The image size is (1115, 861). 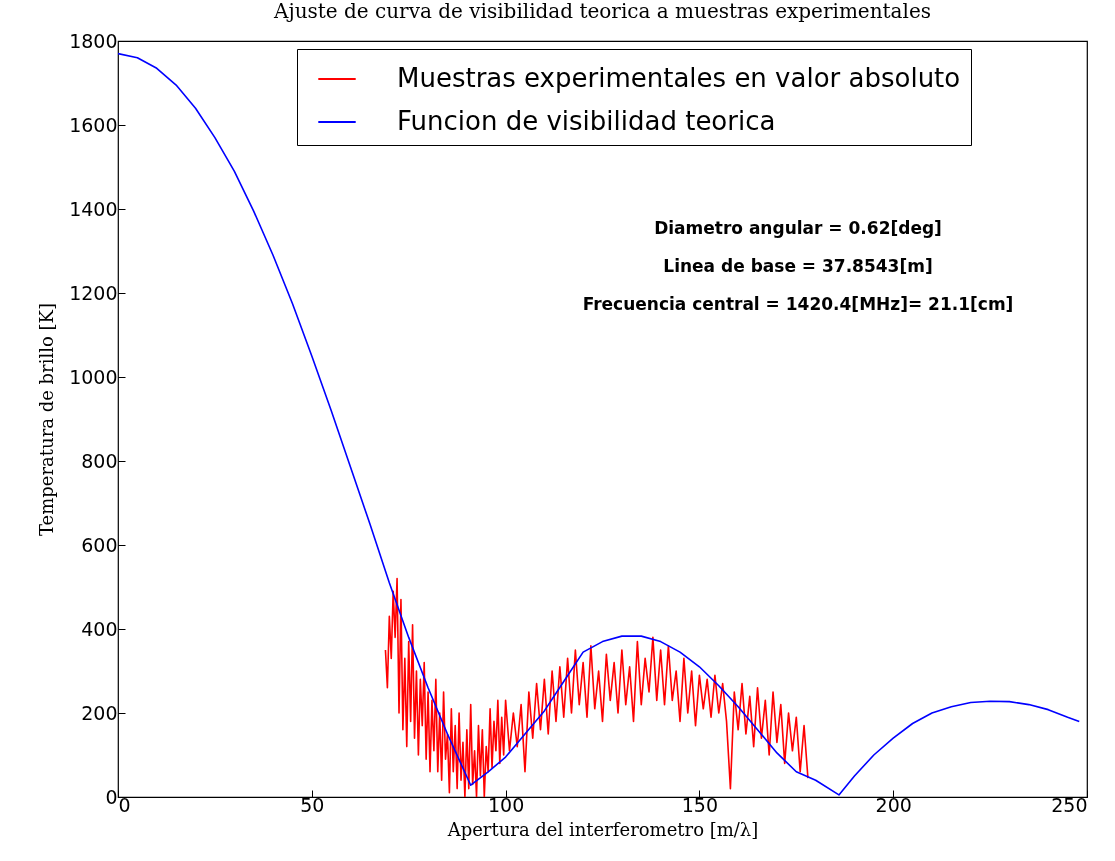 What do you see at coordinates (47, 419) in the screenshot?
I see `y-axis-title: Temperatura de brillo [K]` at bounding box center [47, 419].